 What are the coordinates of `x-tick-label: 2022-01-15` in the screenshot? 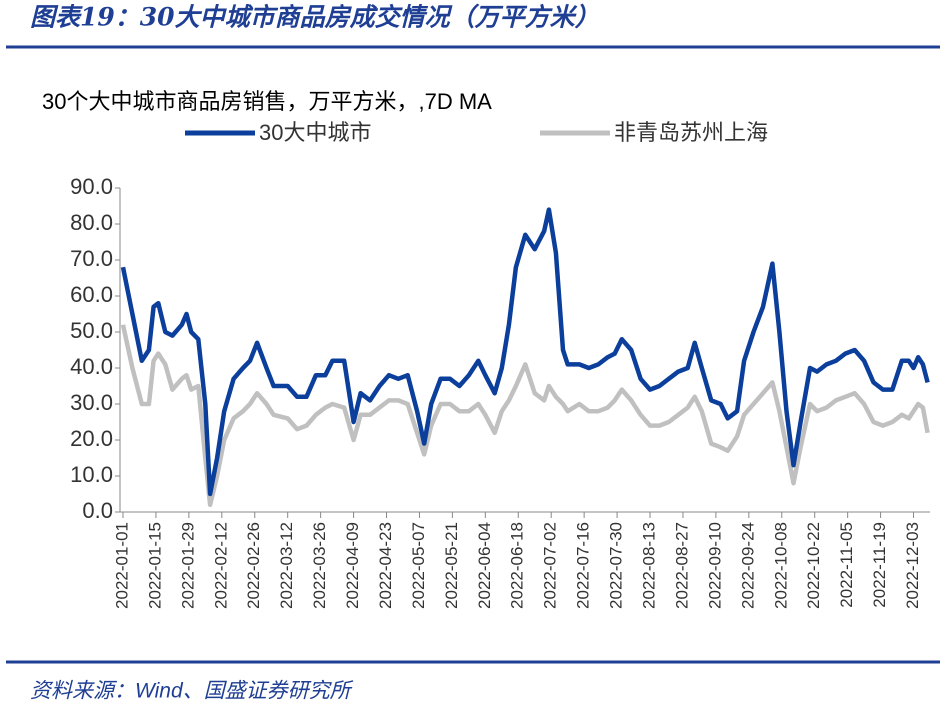 It's located at (154, 565).